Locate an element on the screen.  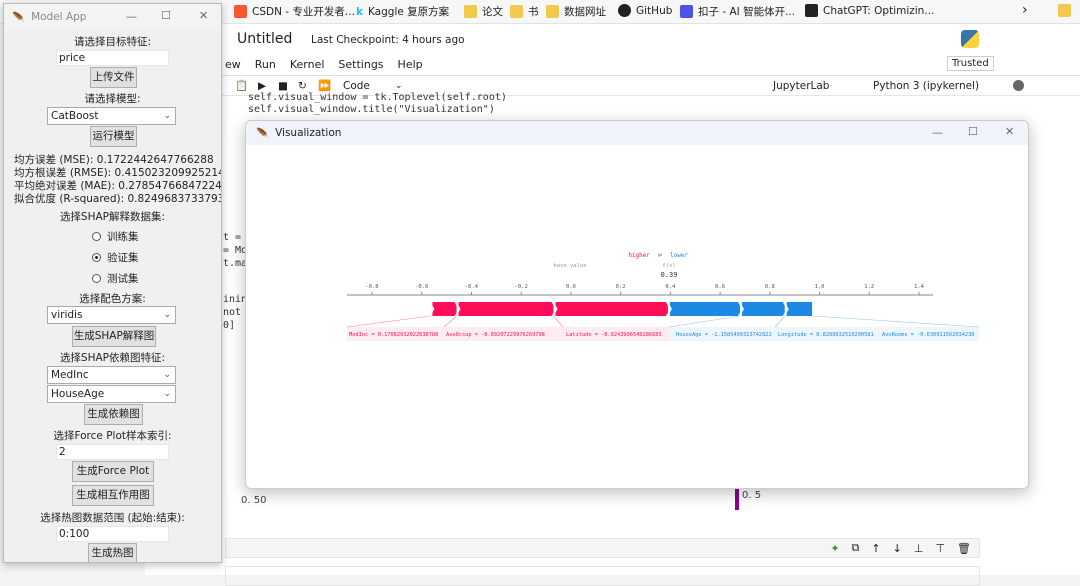
title-bar: 🪶 Model App — ☐ ✕ is located at coordinates (112, 17).